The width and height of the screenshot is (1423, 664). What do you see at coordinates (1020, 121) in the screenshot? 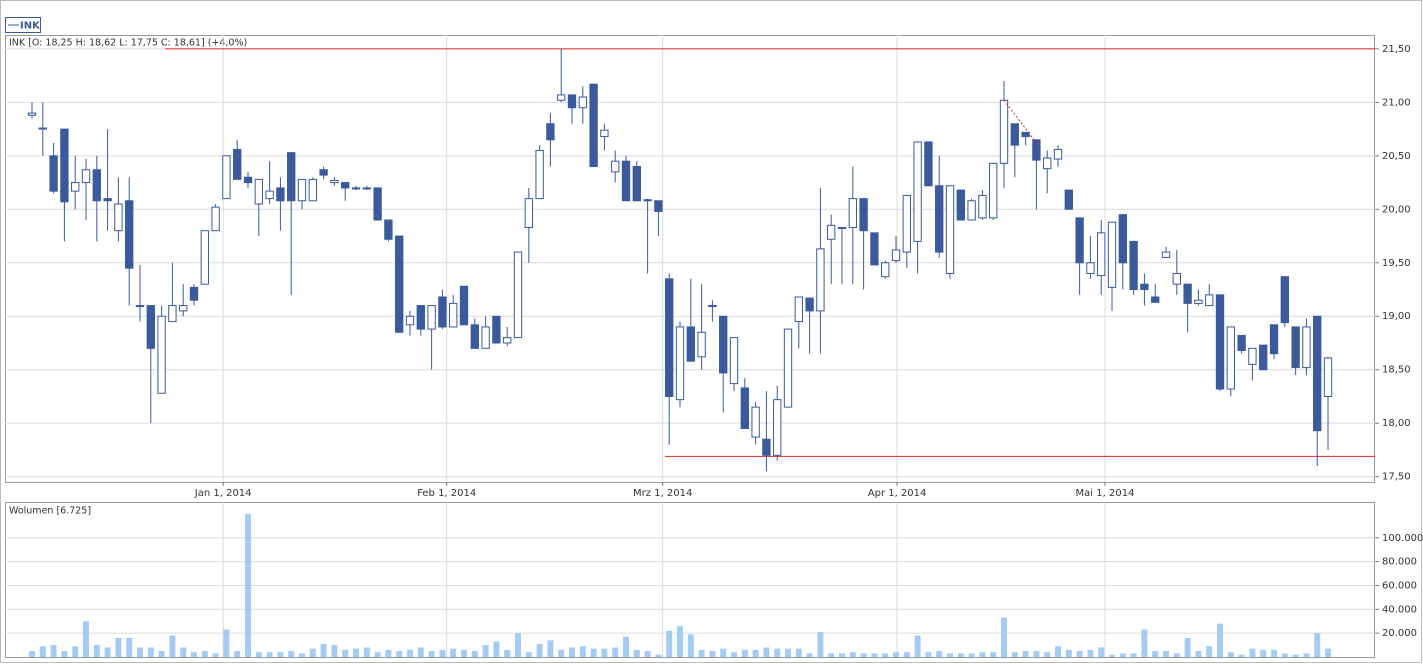
I see `trend-line` at bounding box center [1020, 121].